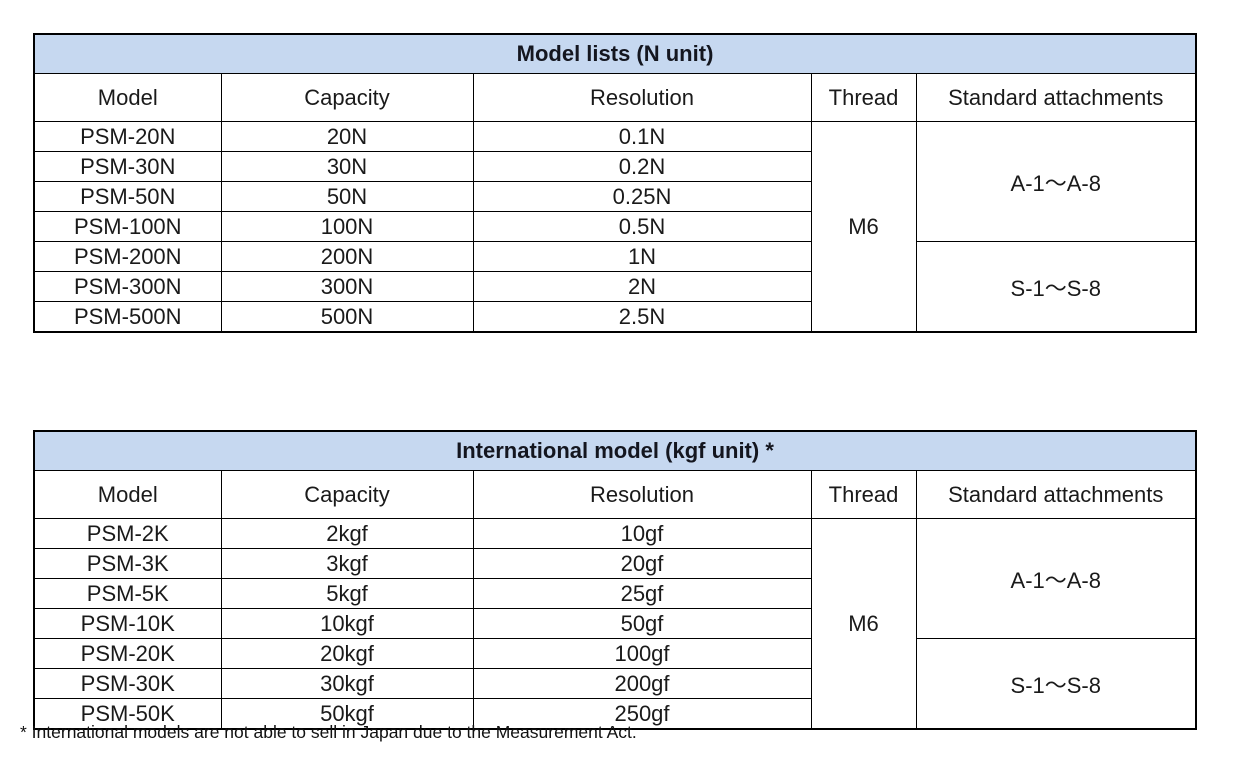 This screenshot has height=761, width=1243. I want to click on cell-capacity: 500N, so click(347, 317).